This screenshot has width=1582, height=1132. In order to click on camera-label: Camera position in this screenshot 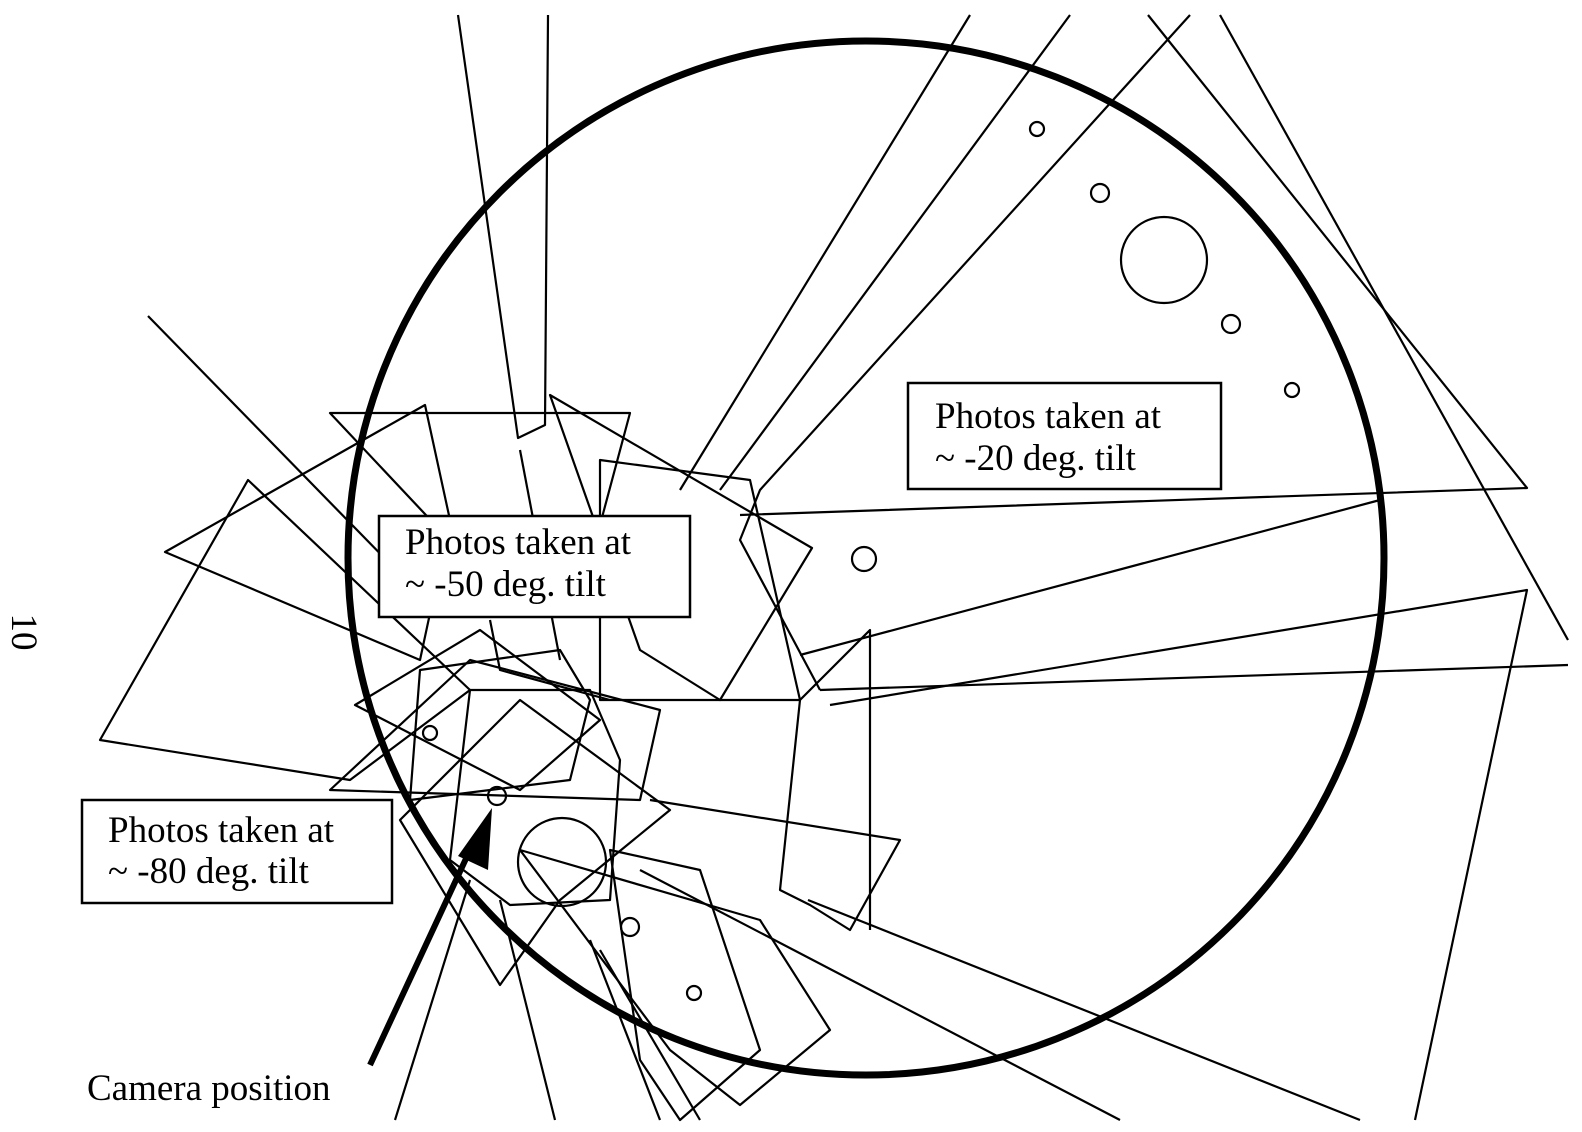, I will do `click(209, 1088)`.